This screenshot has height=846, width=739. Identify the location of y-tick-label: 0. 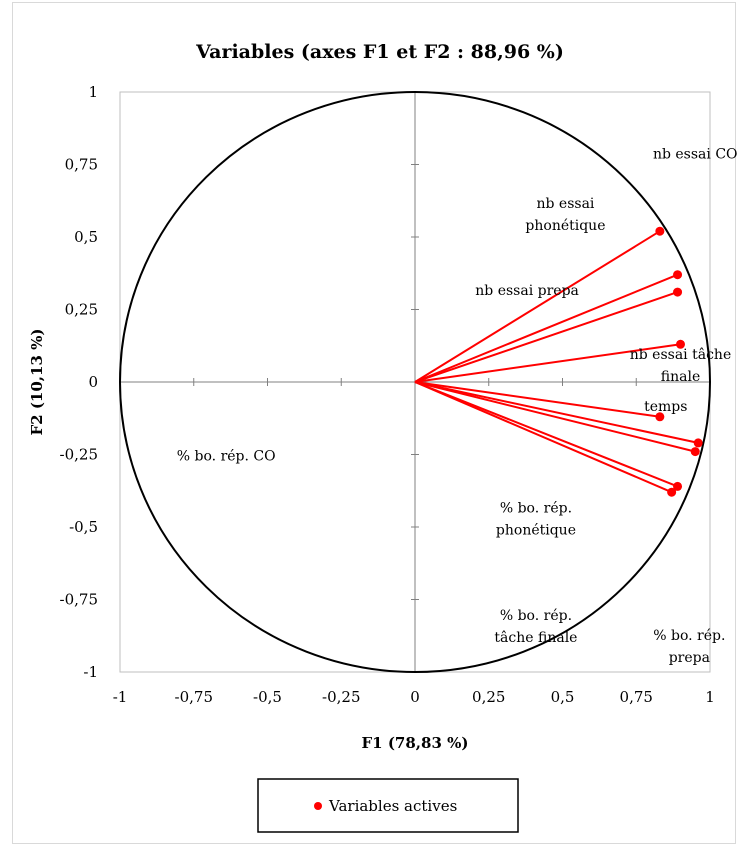
(93, 382).